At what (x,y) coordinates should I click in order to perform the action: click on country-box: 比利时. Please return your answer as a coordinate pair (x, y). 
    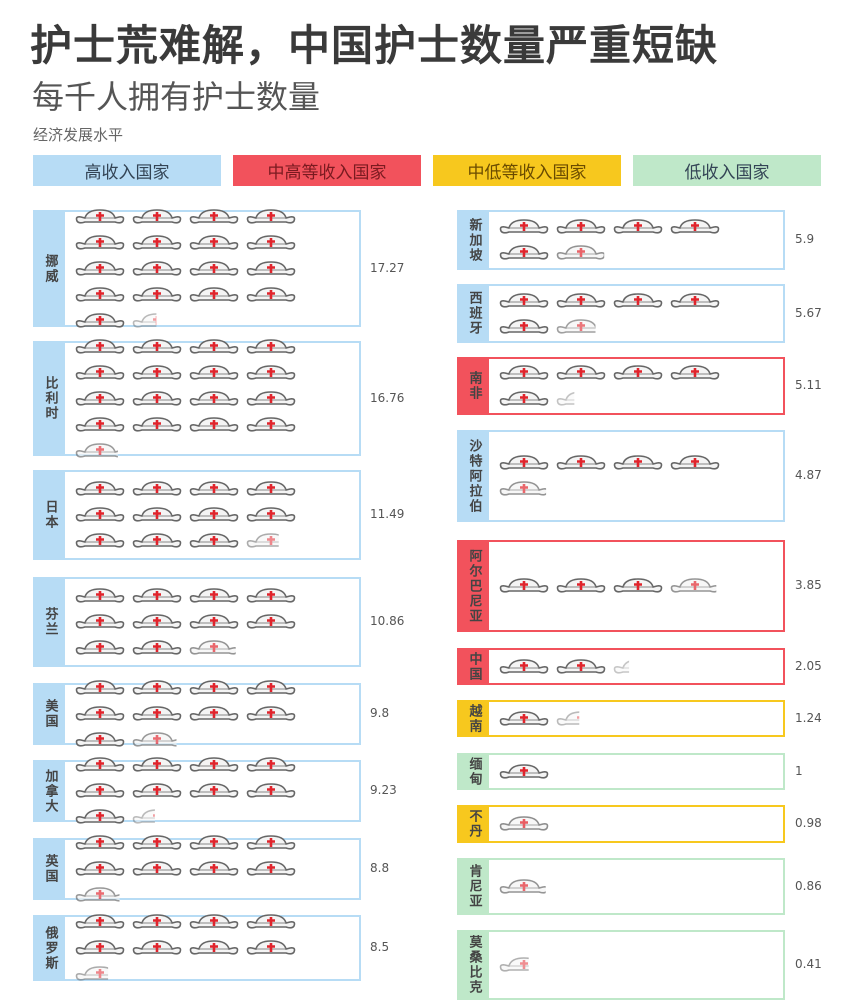
    Looking at the image, I should click on (197, 398).